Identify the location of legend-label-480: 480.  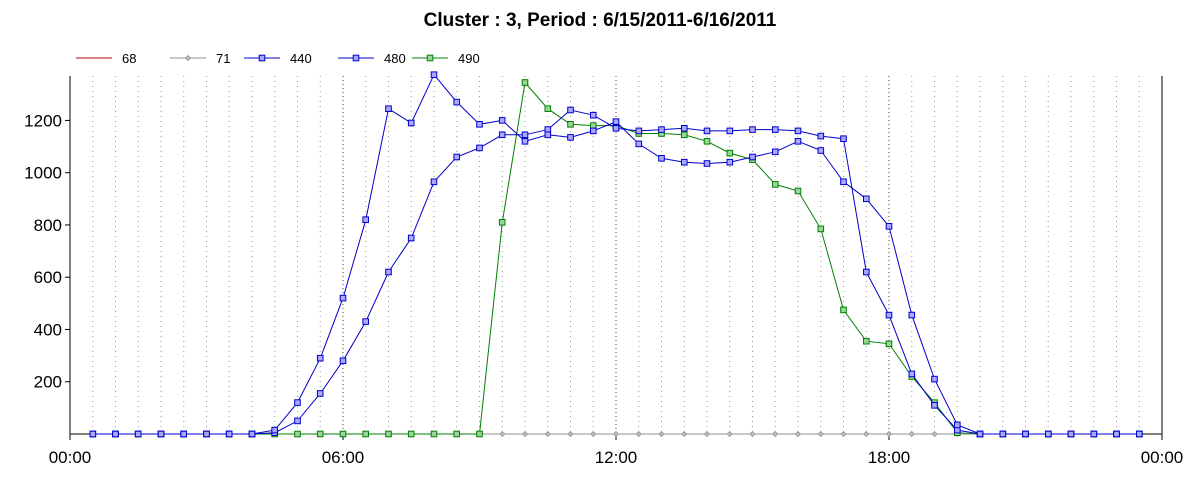
(395, 58).